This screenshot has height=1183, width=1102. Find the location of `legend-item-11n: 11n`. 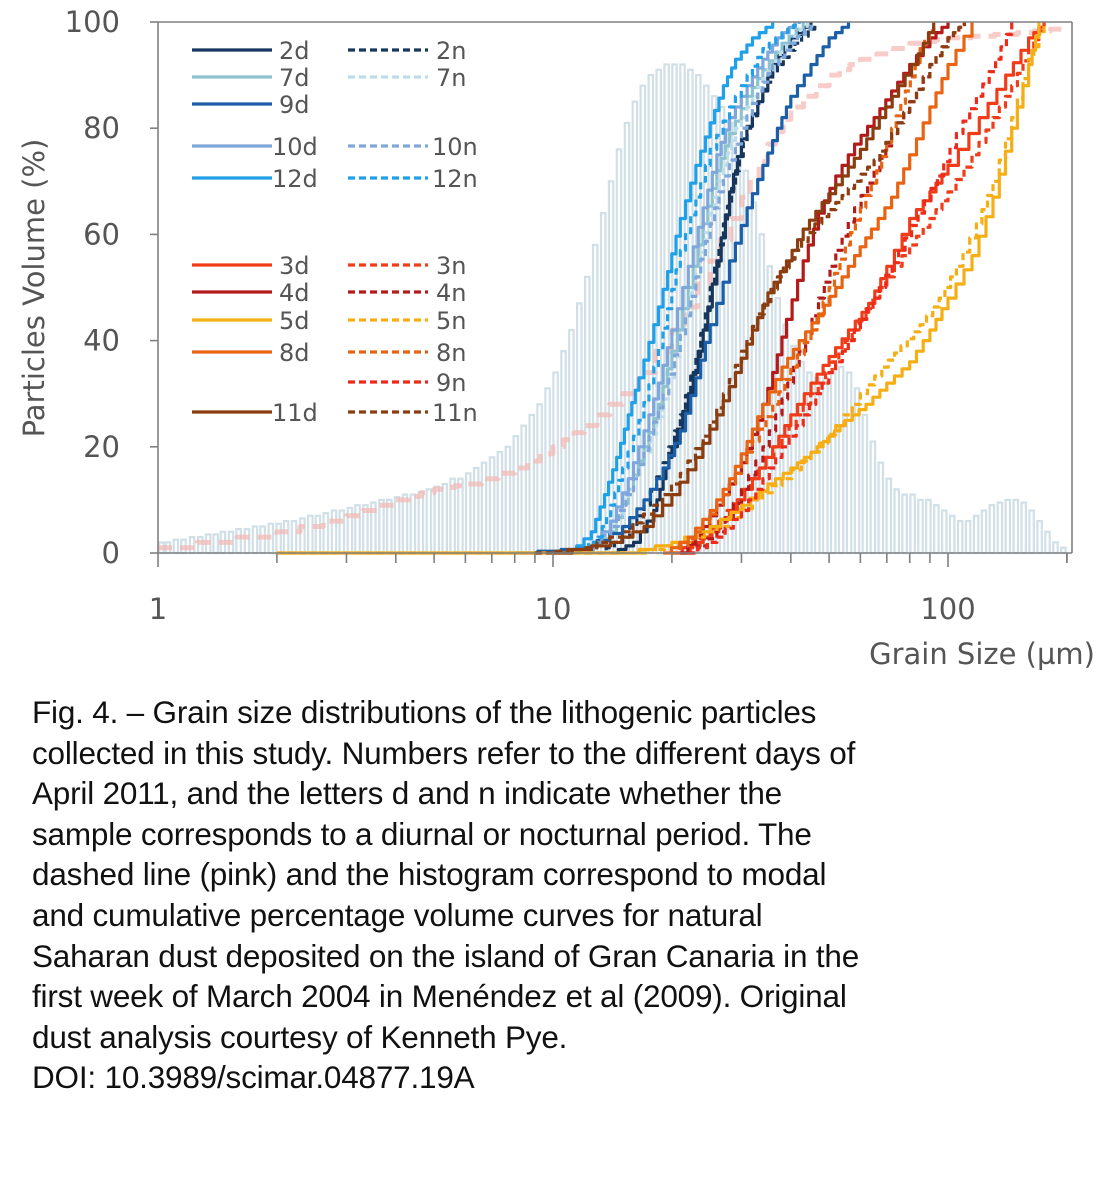

legend-item-11n: 11n is located at coordinates (413, 413).